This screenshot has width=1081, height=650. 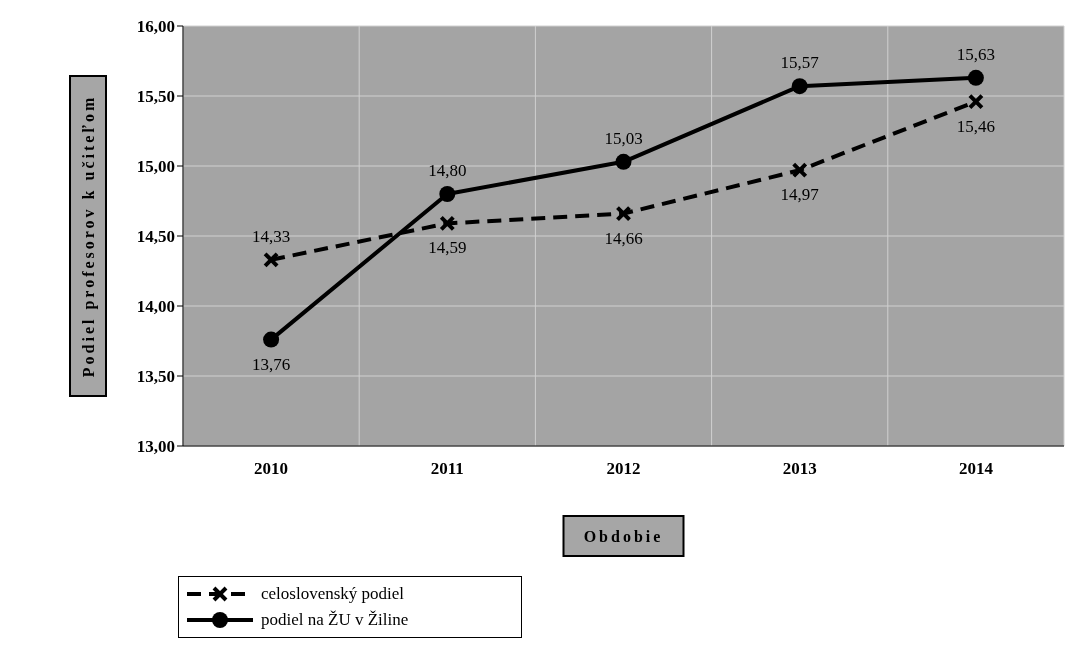 What do you see at coordinates (976, 469) in the screenshot?
I see `x-tick-label: 2014` at bounding box center [976, 469].